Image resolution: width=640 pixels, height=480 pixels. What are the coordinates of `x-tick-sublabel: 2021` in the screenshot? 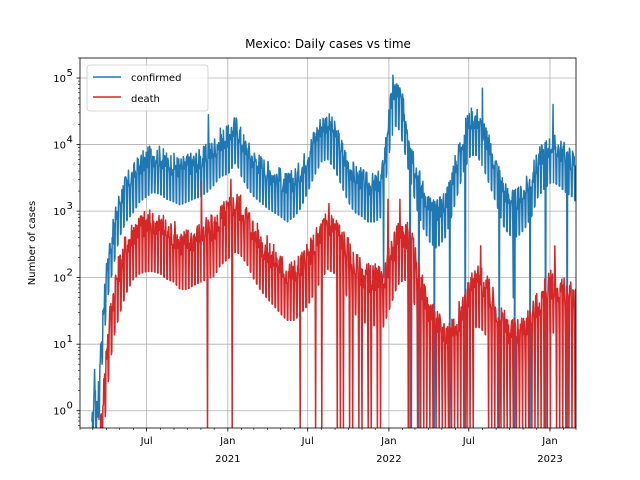 It's located at (227, 459).